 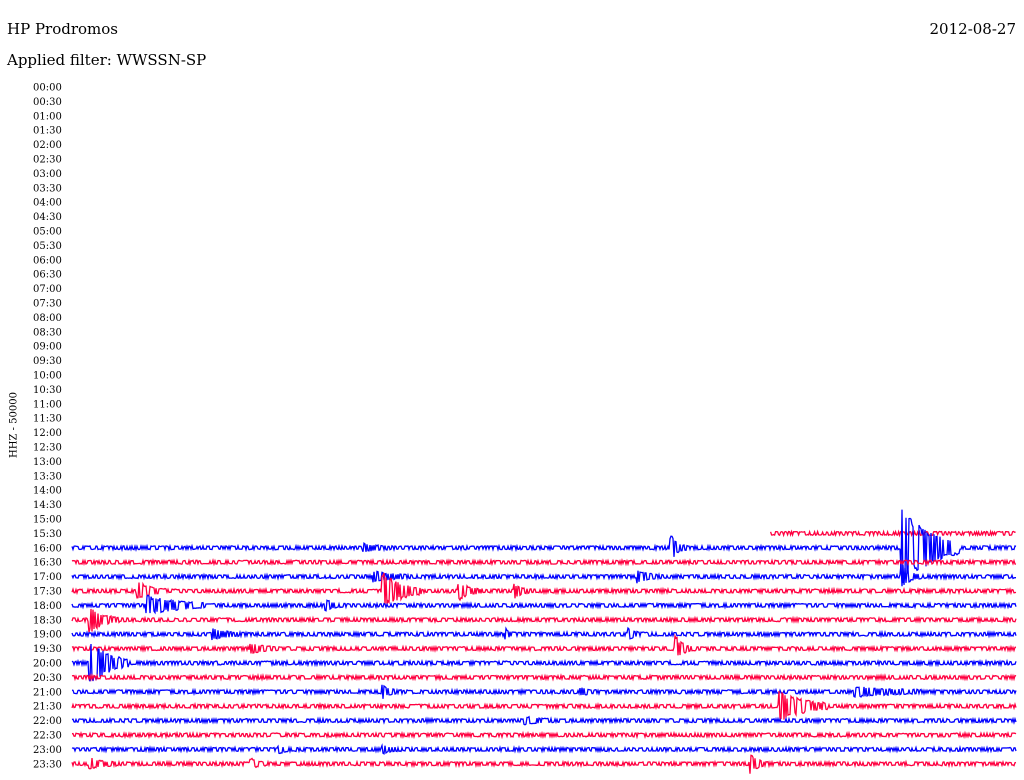 What do you see at coordinates (47, 145) in the screenshot?
I see `row-label: 02:00` at bounding box center [47, 145].